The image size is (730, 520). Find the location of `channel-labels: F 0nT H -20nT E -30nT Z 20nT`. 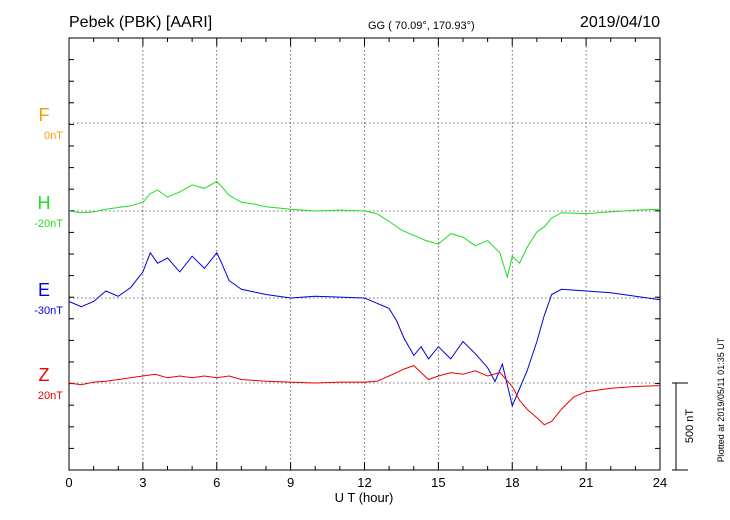

channel-labels: F 0nT H -20nT E -30nT Z 20nT is located at coordinates (48, 253).